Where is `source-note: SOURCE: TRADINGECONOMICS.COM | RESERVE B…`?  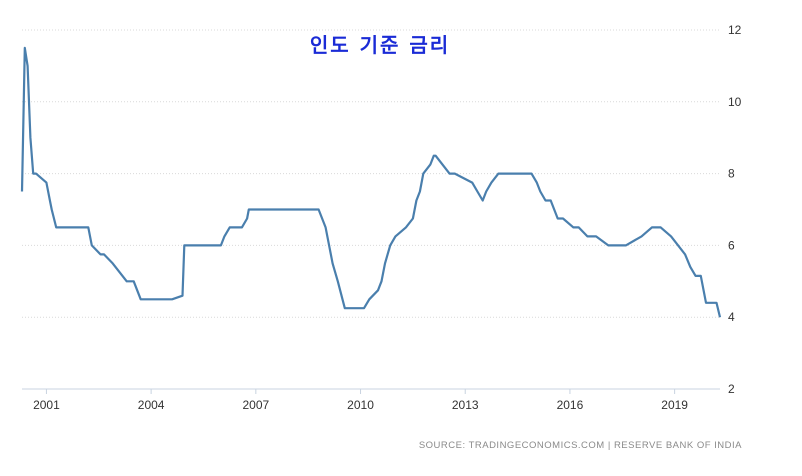
source-note: SOURCE: TRADINGECONOMICS.COM | RESERVE B… is located at coordinates (580, 445).